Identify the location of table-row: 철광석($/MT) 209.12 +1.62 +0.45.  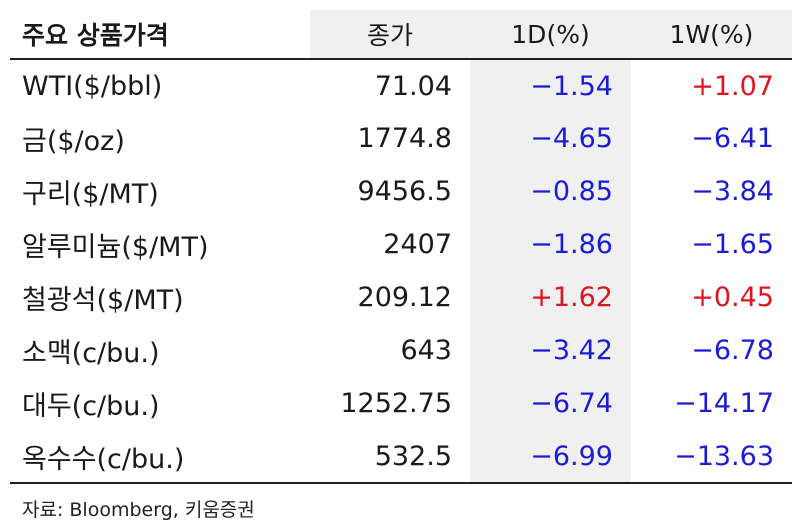
(401, 297).